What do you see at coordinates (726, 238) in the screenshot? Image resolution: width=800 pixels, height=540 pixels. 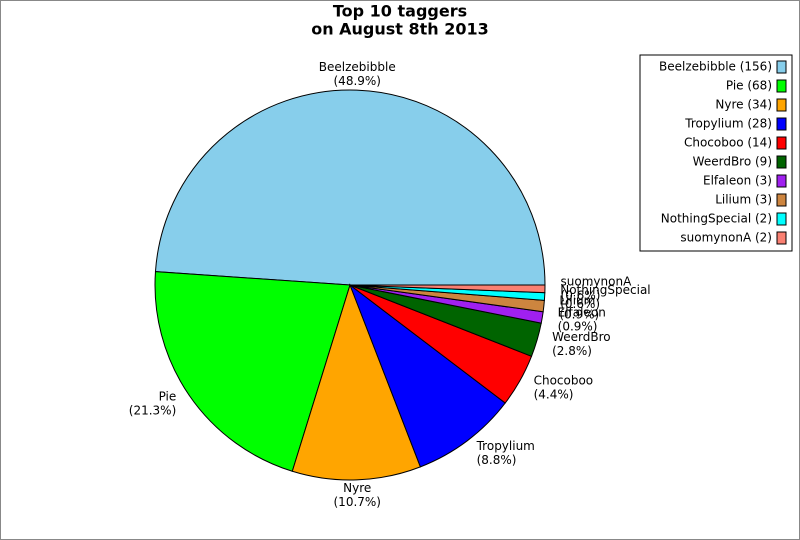 I see `legend-label: suomynonA (2)` at bounding box center [726, 238].